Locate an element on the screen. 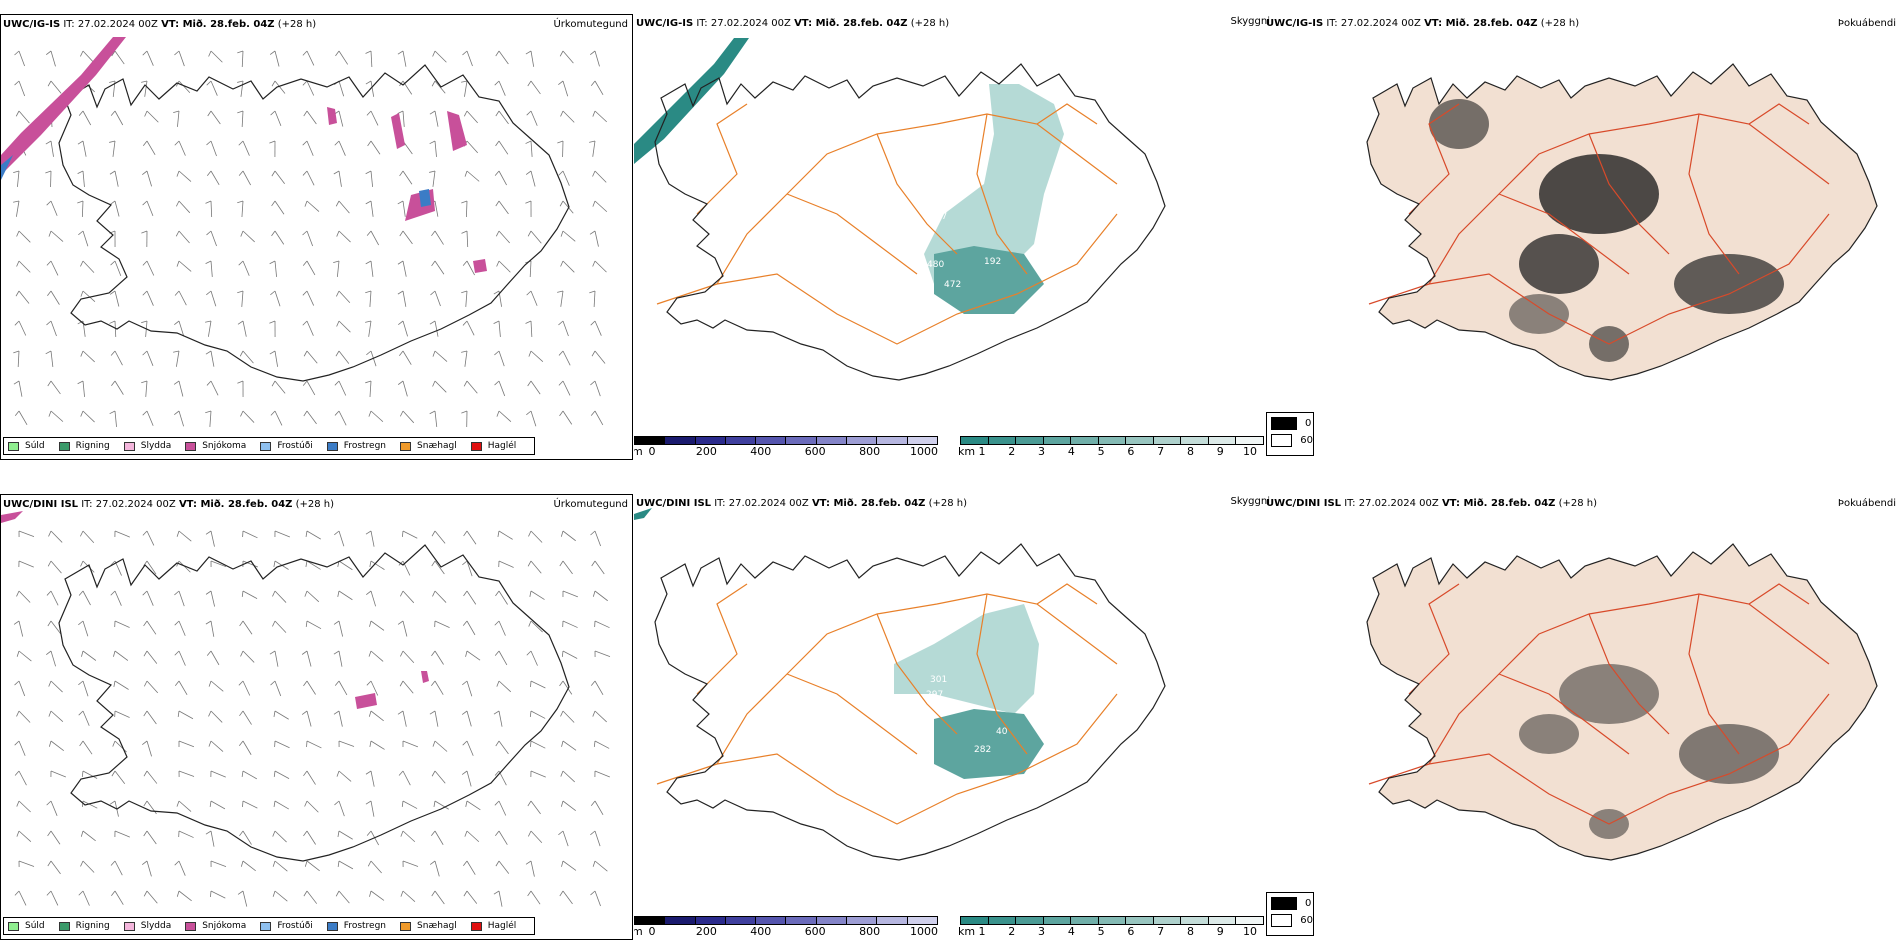  fog-map-row1 is located at coordinates (1622, 222).